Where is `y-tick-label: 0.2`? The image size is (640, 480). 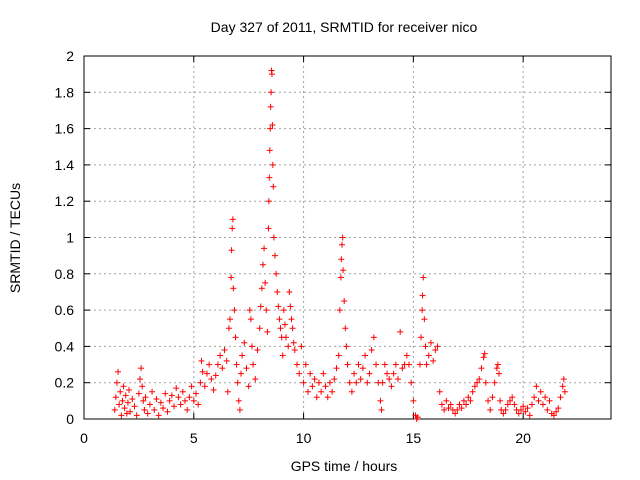
y-tick-label: 0.2 is located at coordinates (65, 383).